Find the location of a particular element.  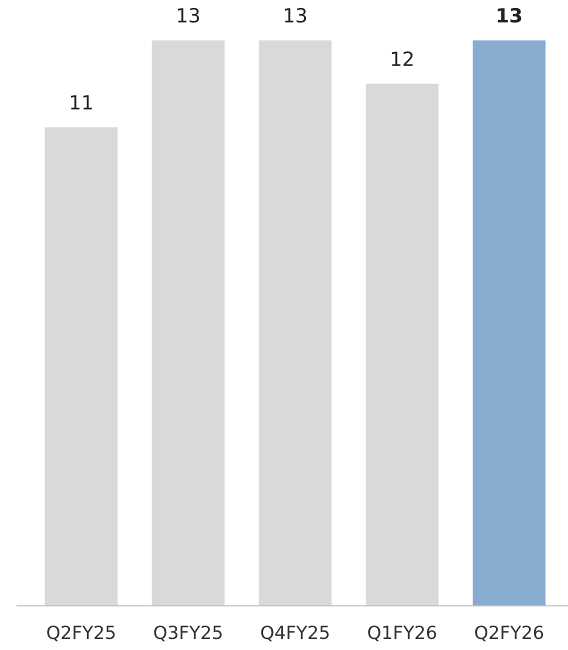

x-tick-label: Q1FY26 is located at coordinates (402, 634).